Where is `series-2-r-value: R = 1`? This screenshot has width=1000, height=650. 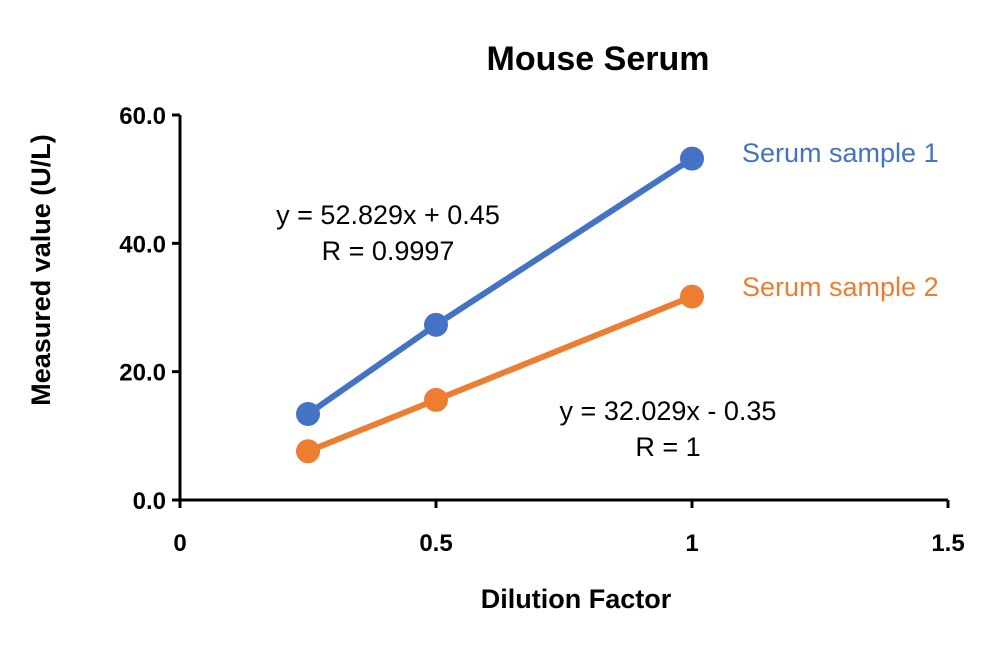 series-2-r-value: R = 1 is located at coordinates (667, 447).